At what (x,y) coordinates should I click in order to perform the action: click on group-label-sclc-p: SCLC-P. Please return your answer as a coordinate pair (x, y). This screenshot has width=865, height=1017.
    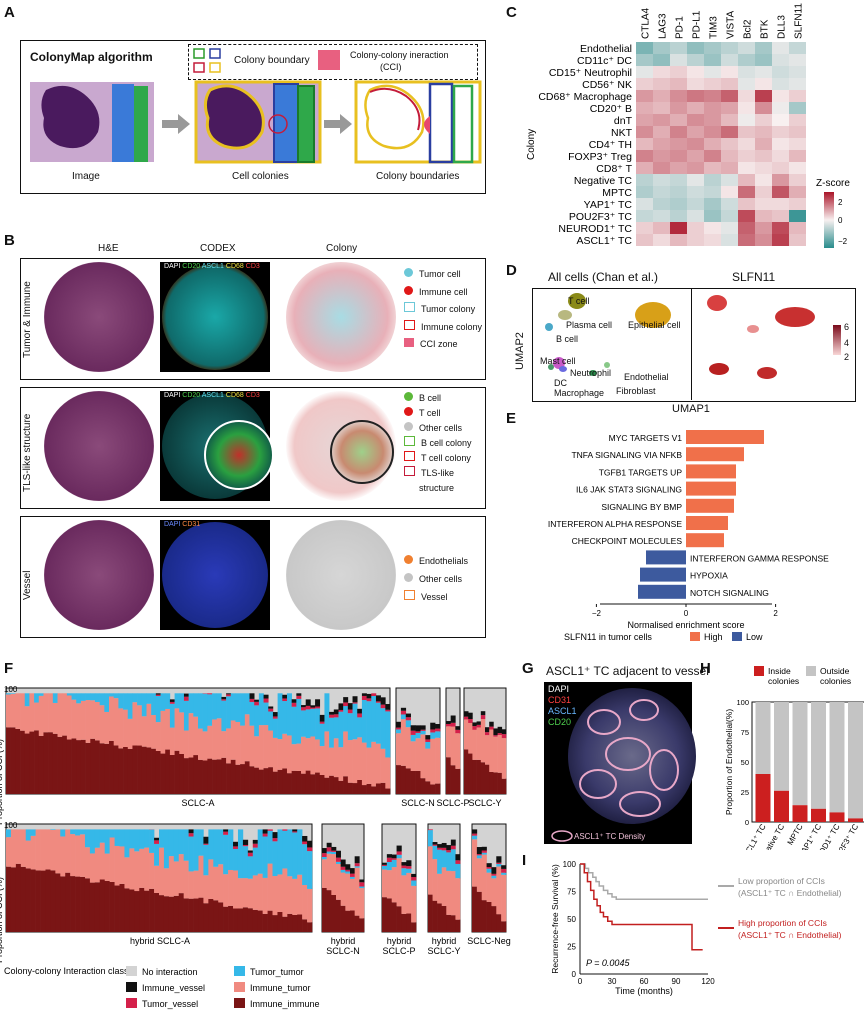
    Looking at the image, I should click on (452, 803).